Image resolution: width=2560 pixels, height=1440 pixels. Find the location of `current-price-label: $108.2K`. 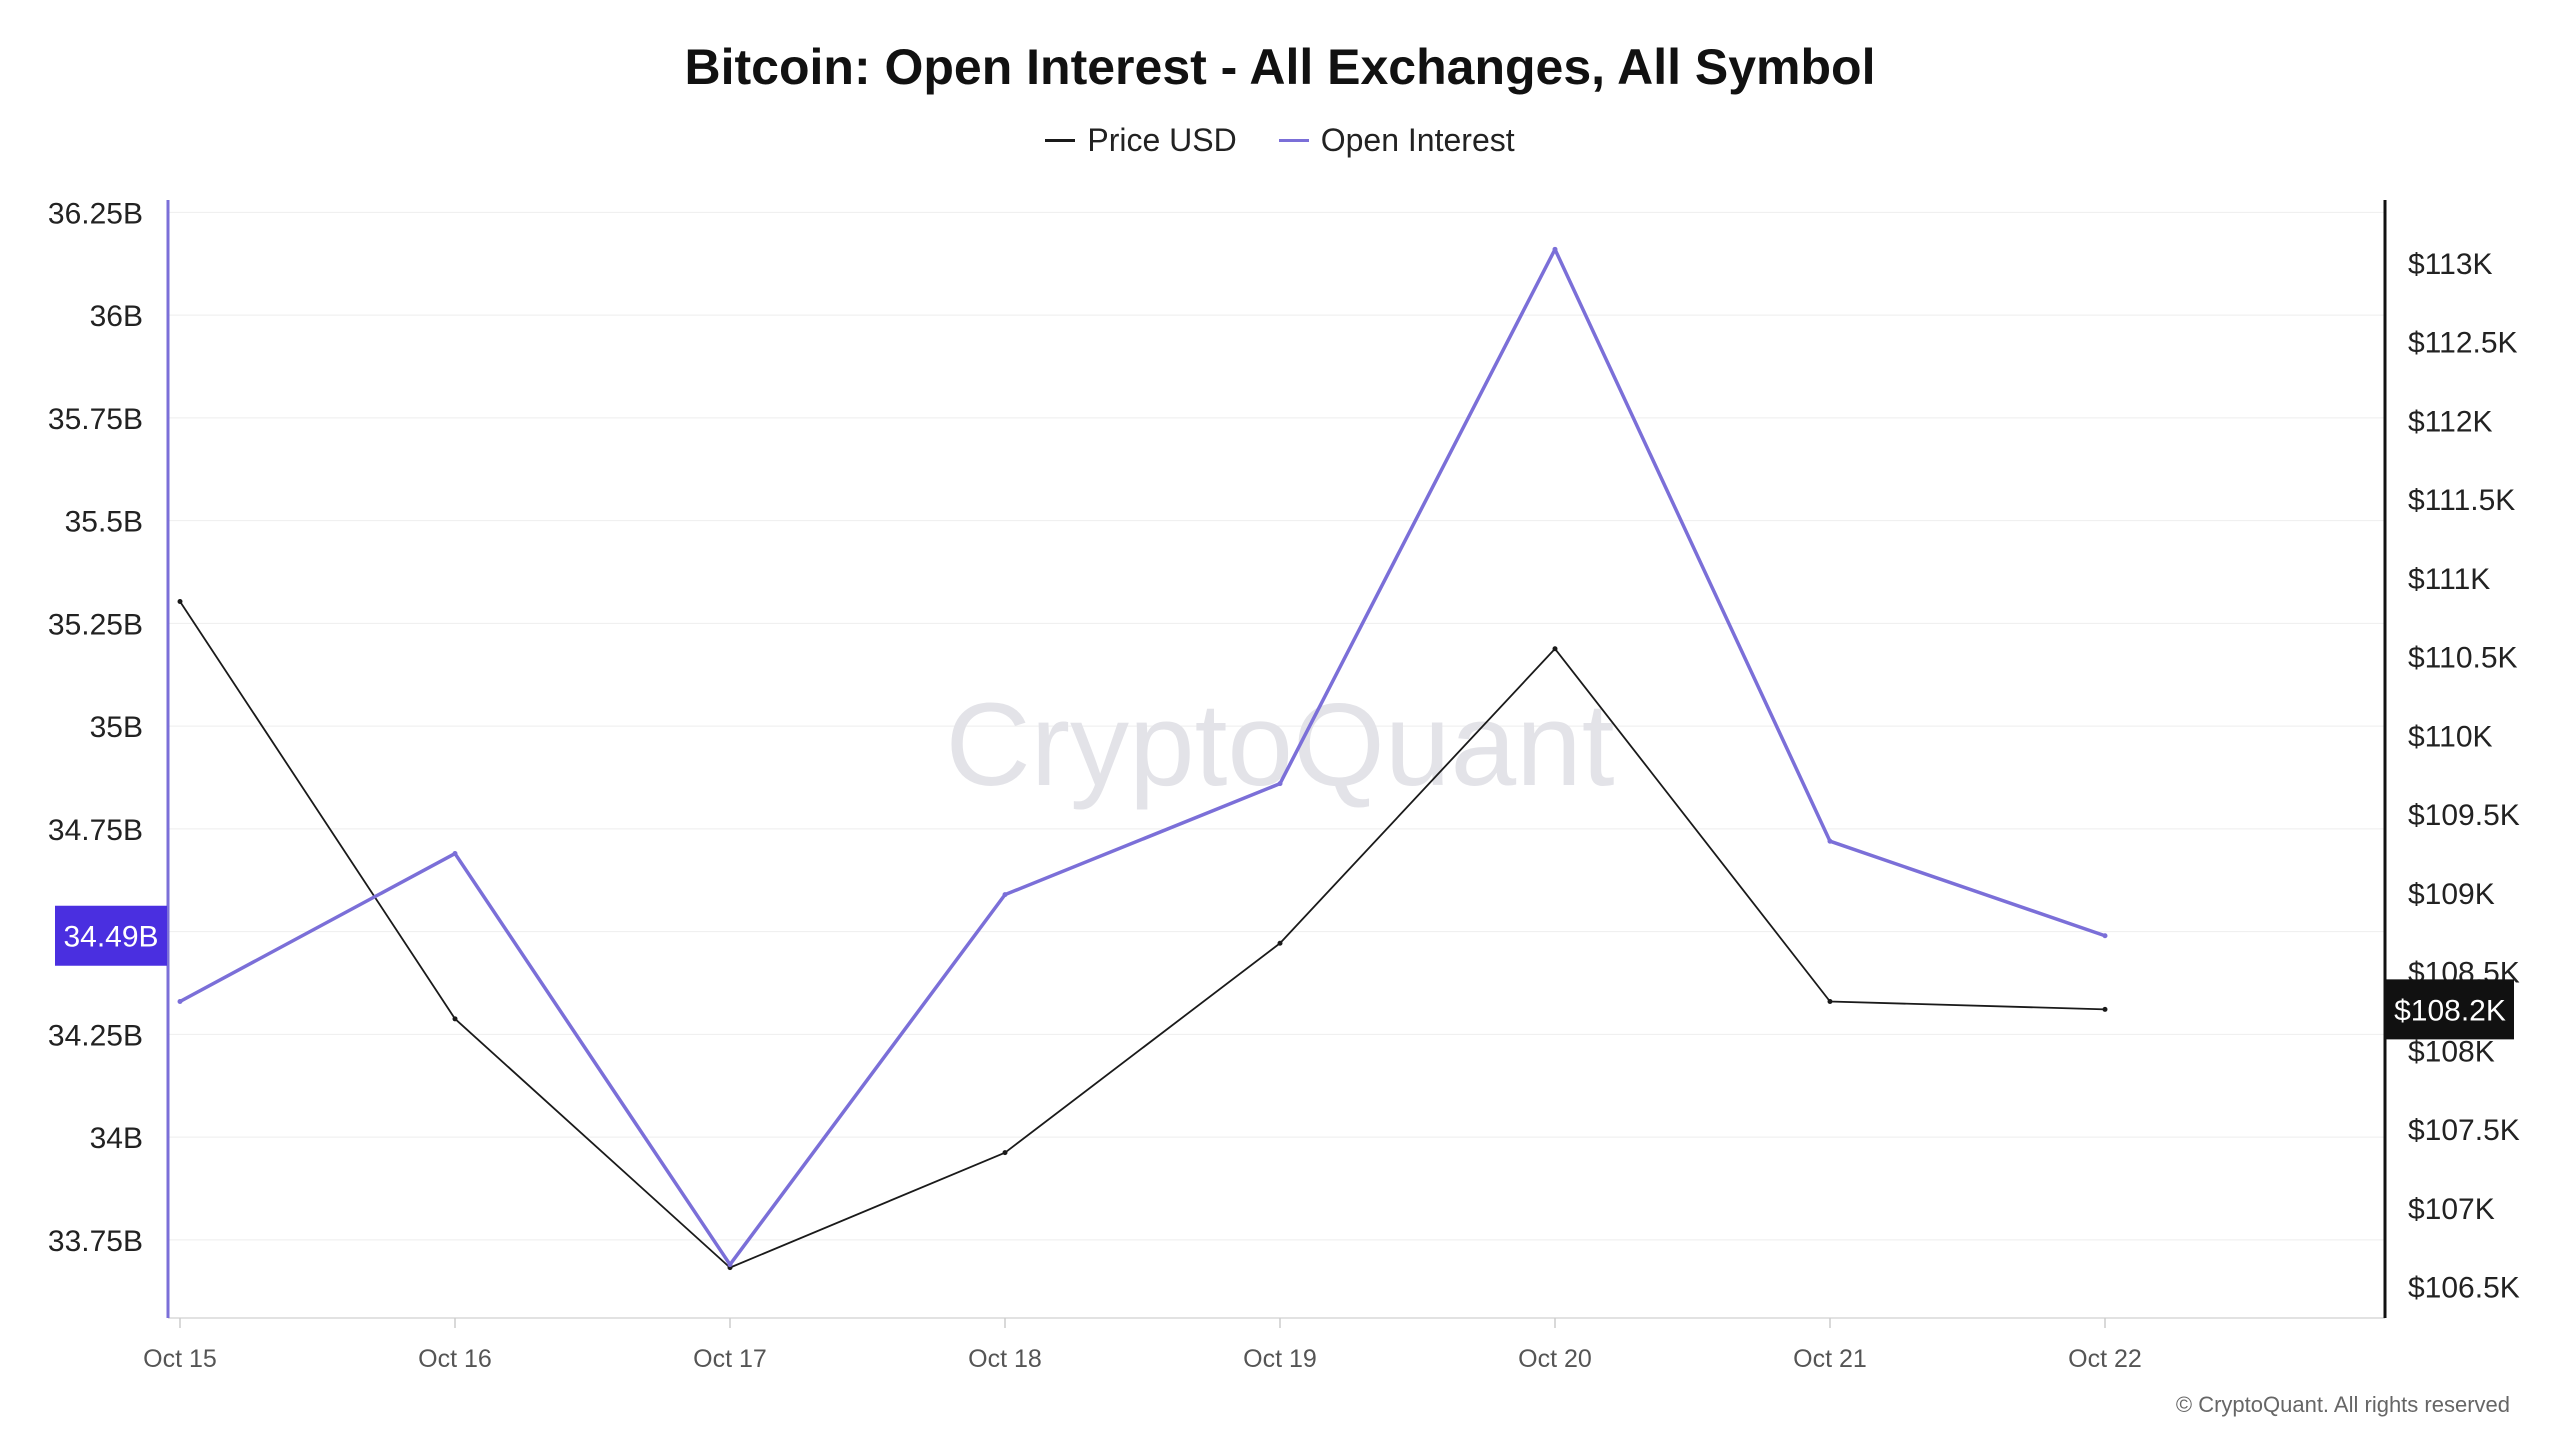

current-price-label: $108.2K is located at coordinates (2450, 1010).